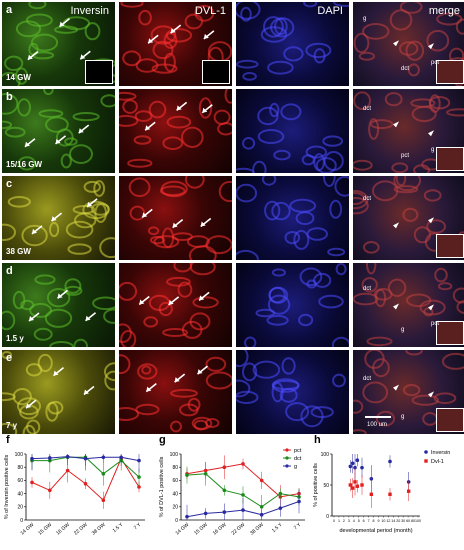 This screenshot has width=464, height=550. What do you see at coordinates (174, 455) in the screenshot?
I see `y-tick-label: 100` at bounding box center [174, 455].